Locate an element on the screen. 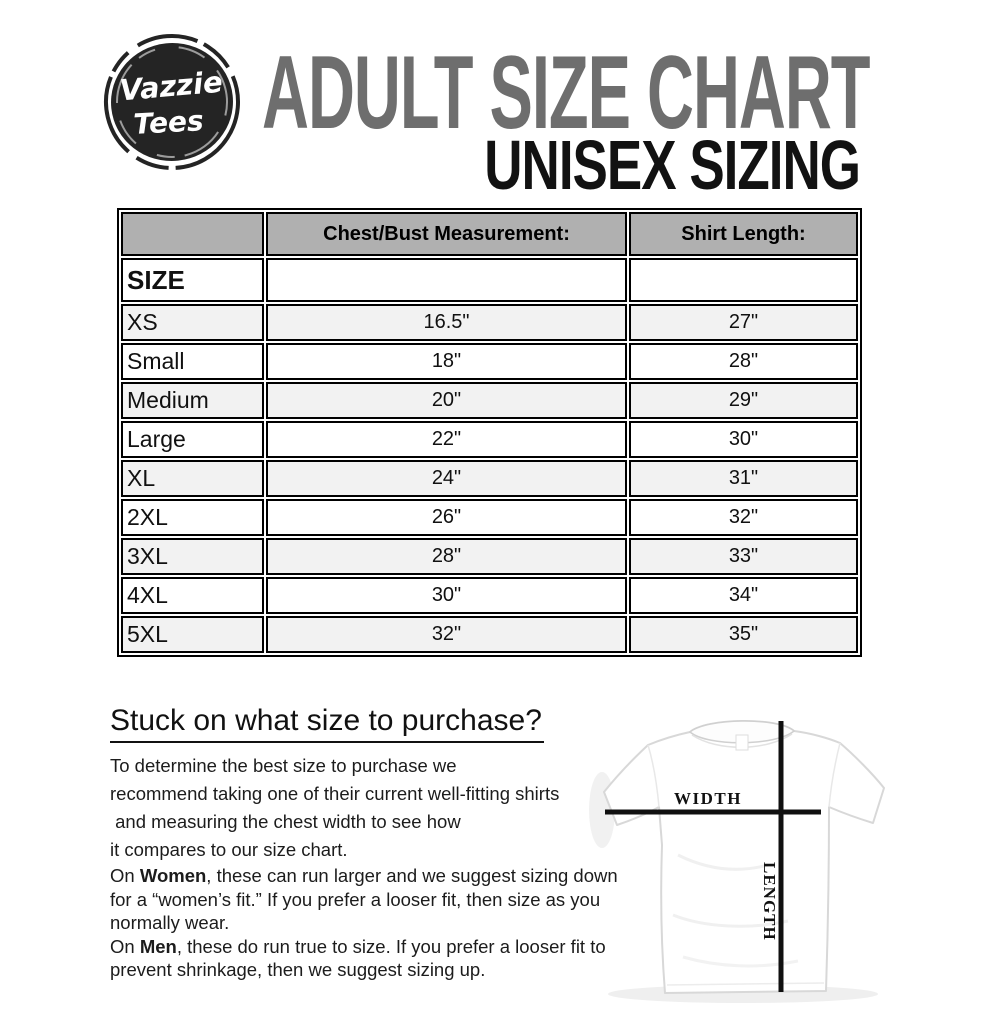 The image size is (993, 1024). help-line: it compares to our size chart. is located at coordinates (229, 849).